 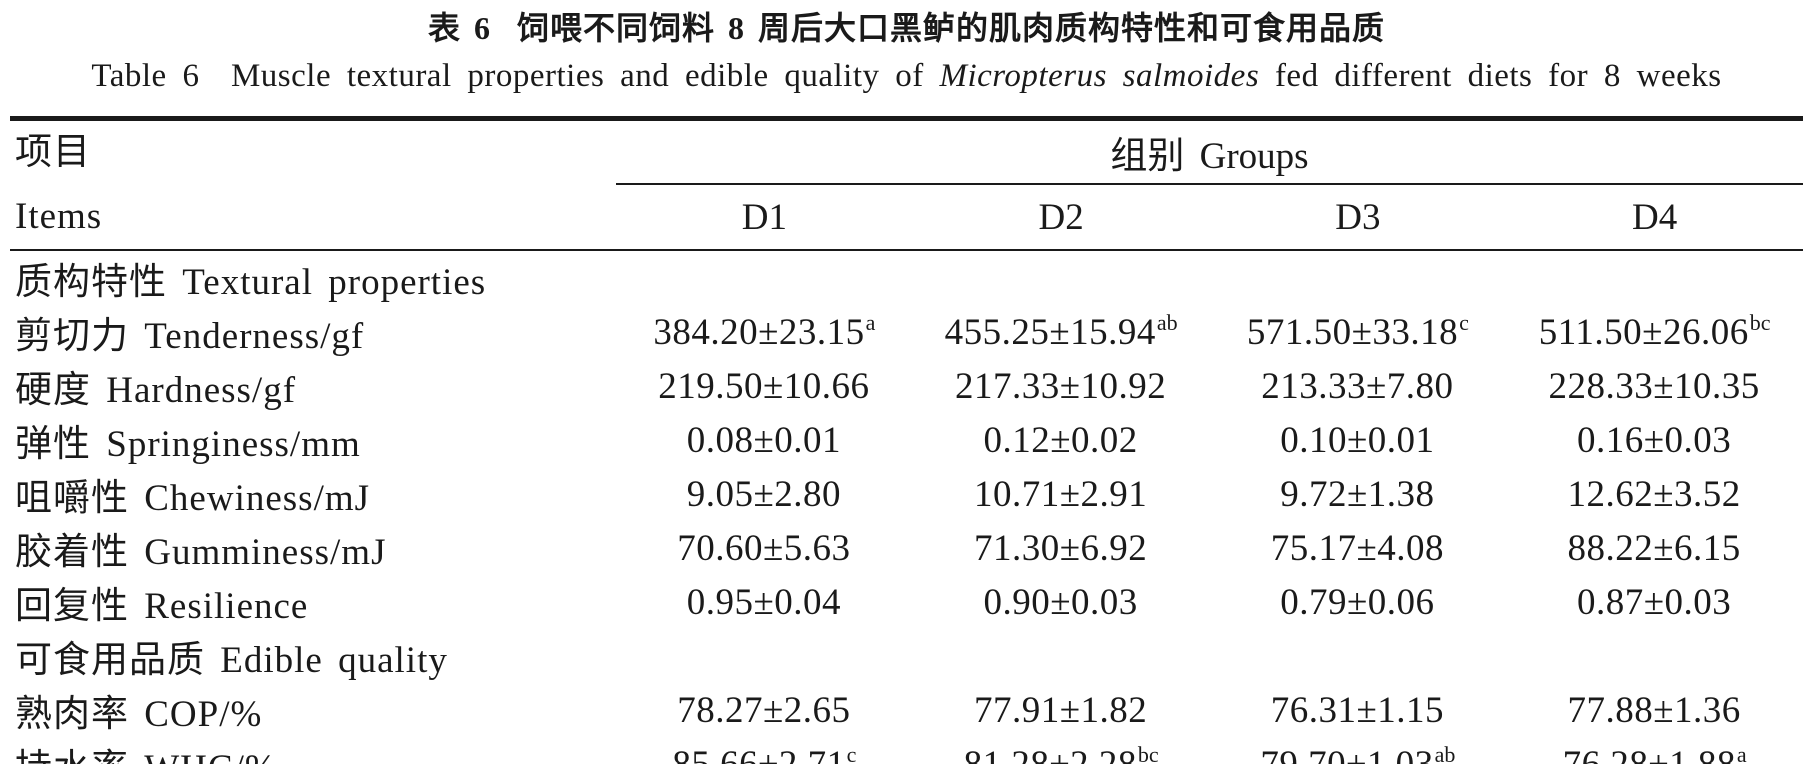 I want to click on value-cell: 85.66±2.71c, so click(x=764, y=750).